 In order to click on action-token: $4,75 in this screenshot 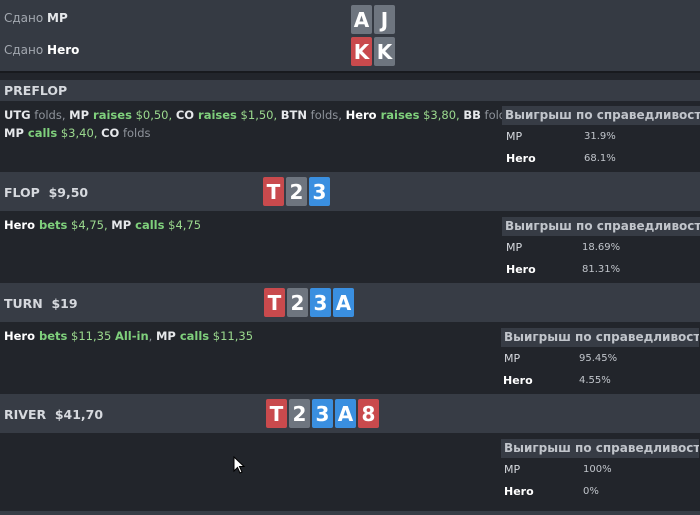, I will do `click(183, 225)`.